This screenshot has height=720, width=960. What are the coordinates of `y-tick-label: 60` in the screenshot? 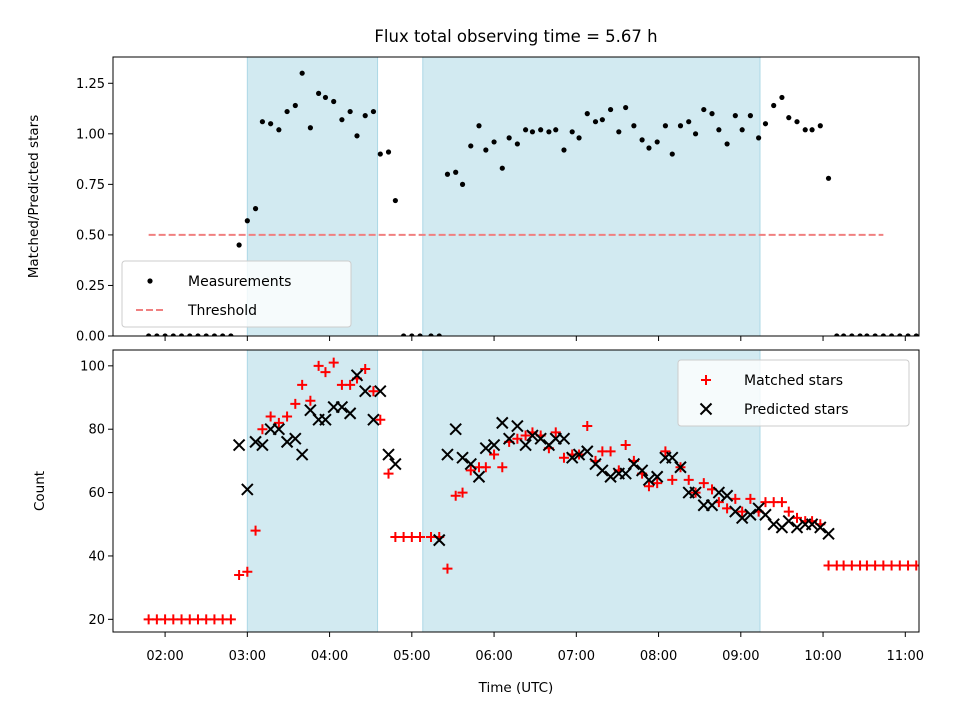 It's located at (96, 493).